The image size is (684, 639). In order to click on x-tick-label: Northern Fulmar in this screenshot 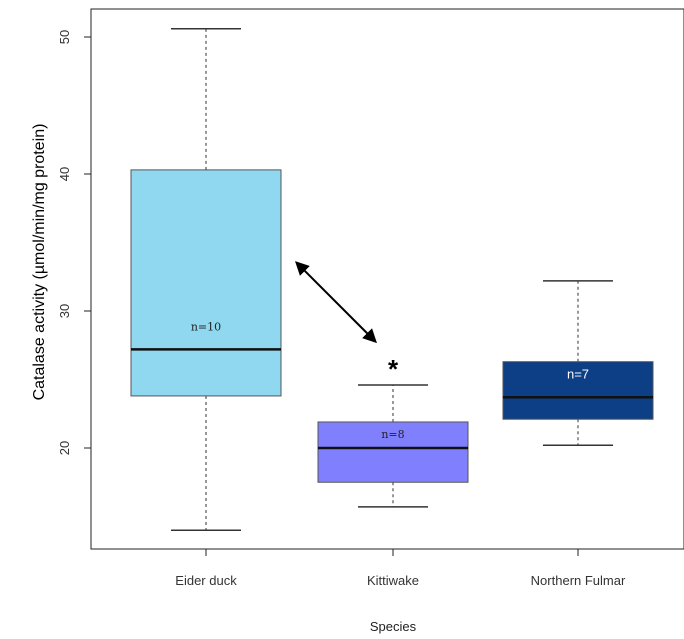, I will do `click(578, 580)`.